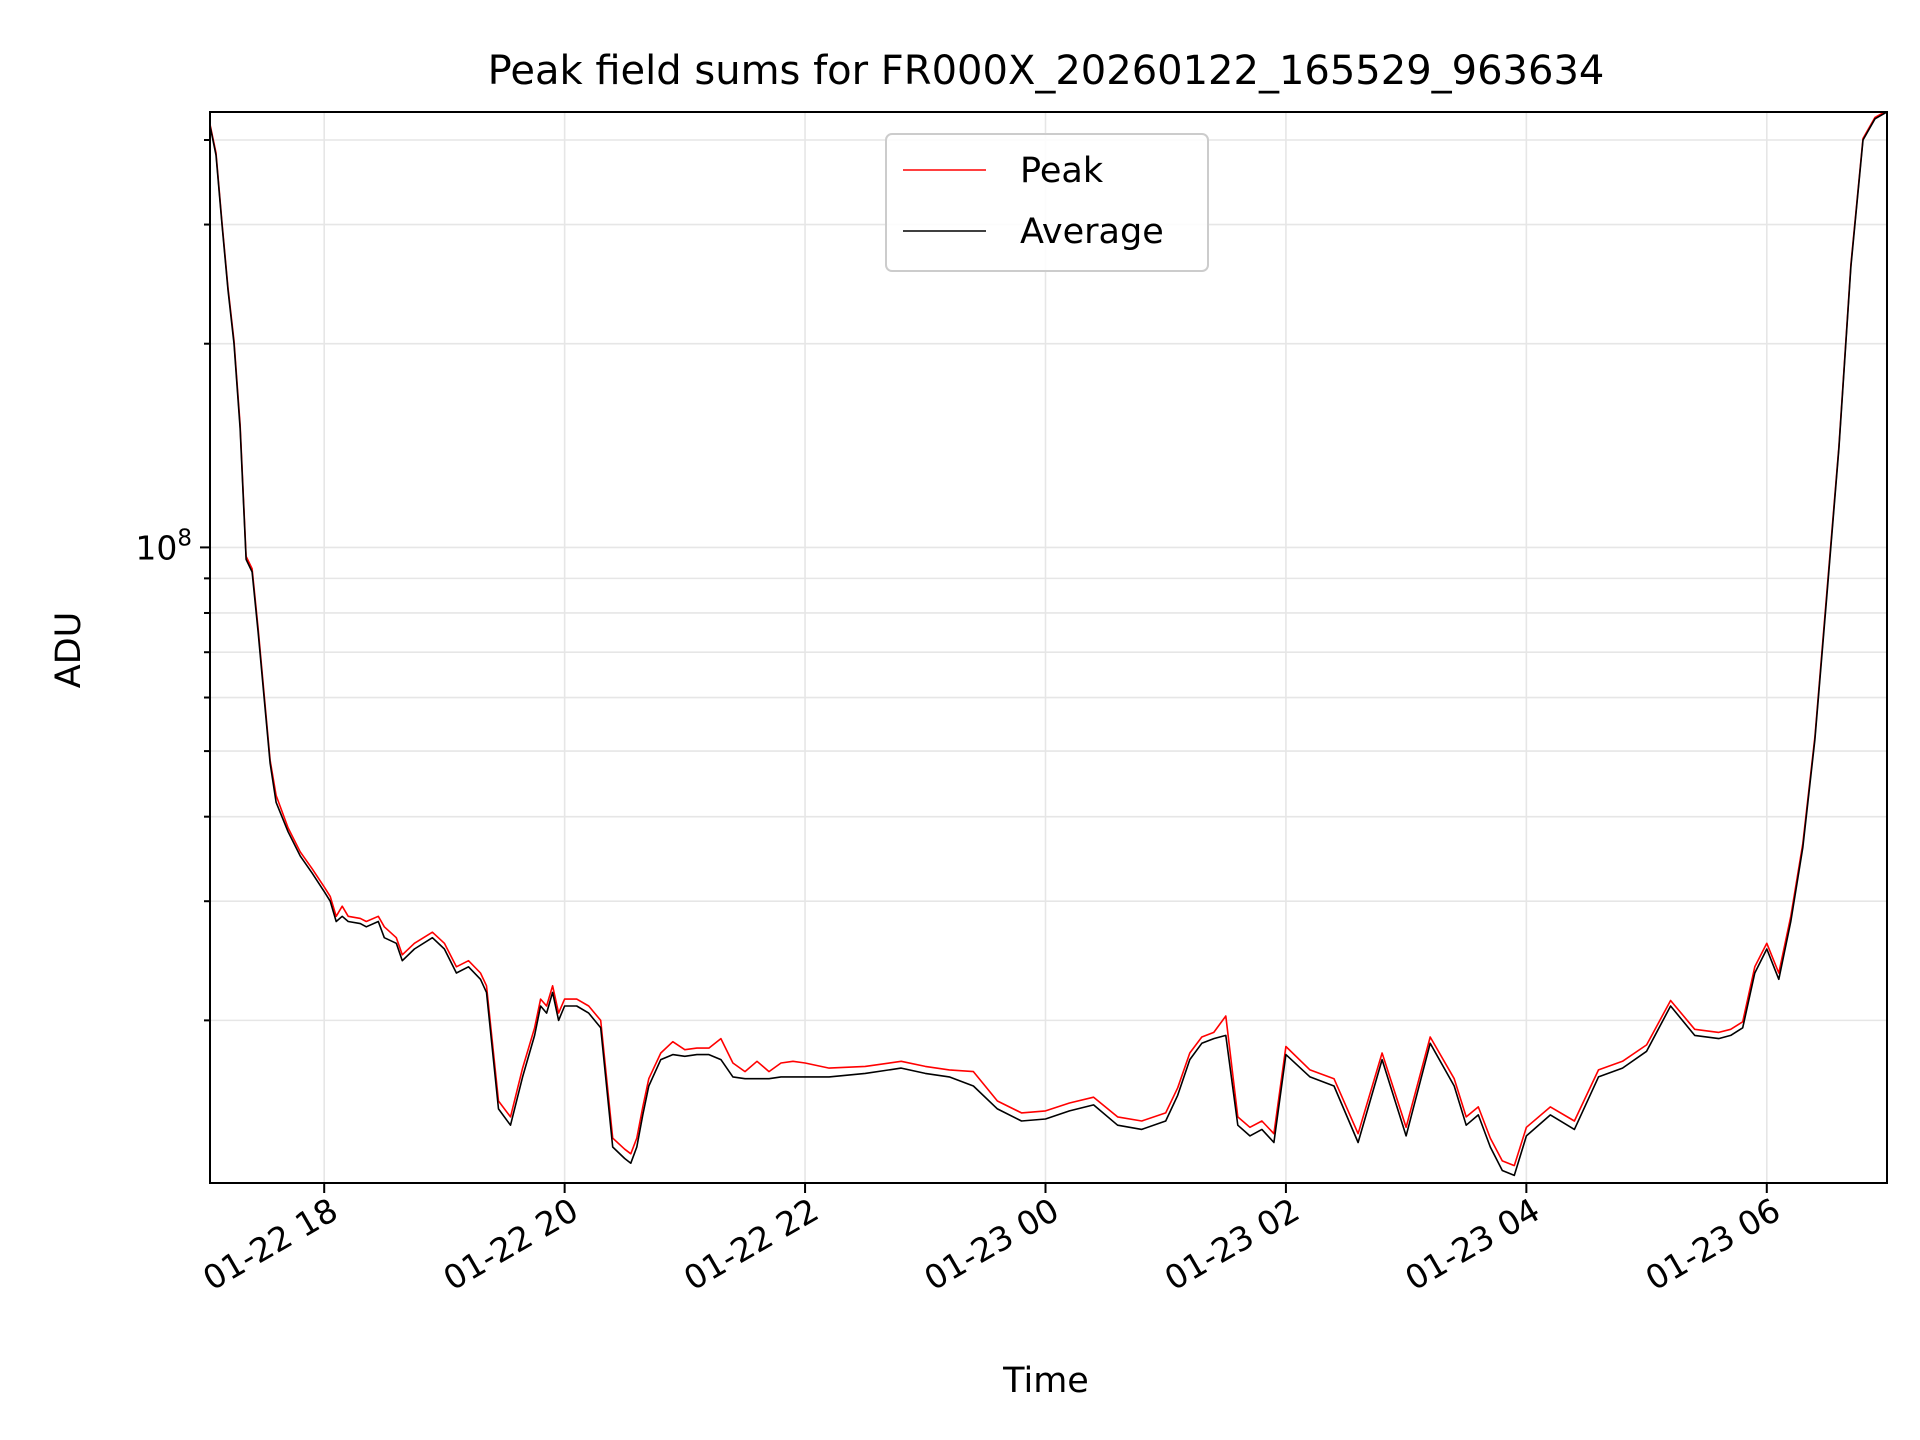 The image size is (1920, 1440). What do you see at coordinates (172, 580) in the screenshot?
I see `y-axis-ticks: 108` at bounding box center [172, 580].